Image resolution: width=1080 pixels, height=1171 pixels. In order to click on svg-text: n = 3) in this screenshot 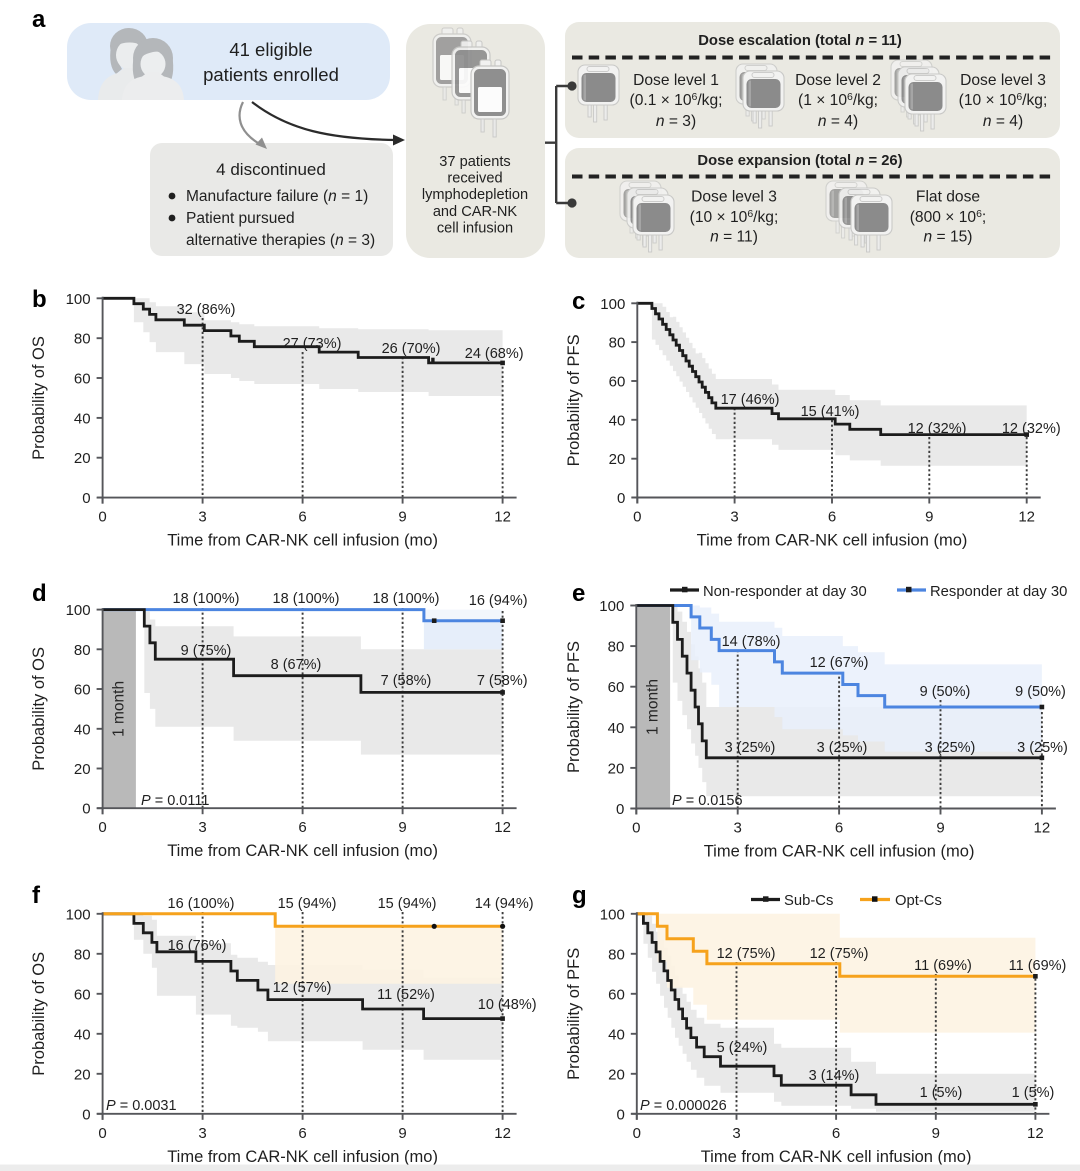, I will do `click(676, 121)`.